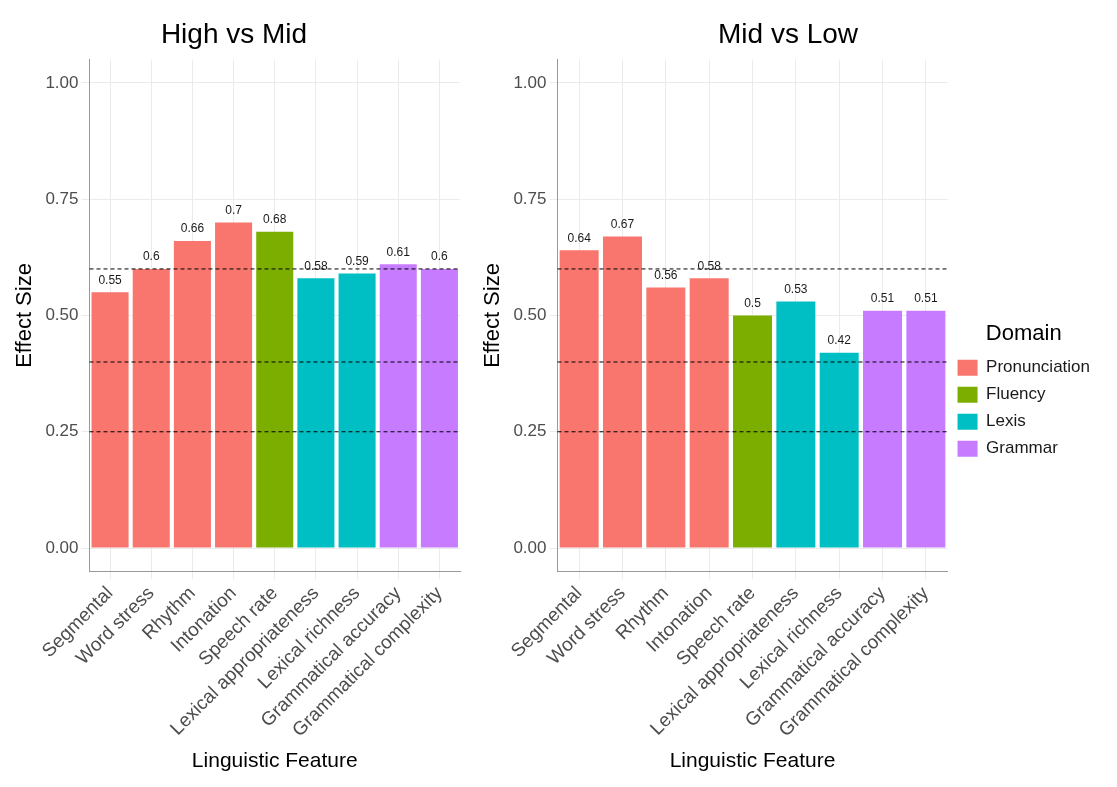 The image size is (1117, 787). I want to click on data-label: 0.68, so click(275, 219).